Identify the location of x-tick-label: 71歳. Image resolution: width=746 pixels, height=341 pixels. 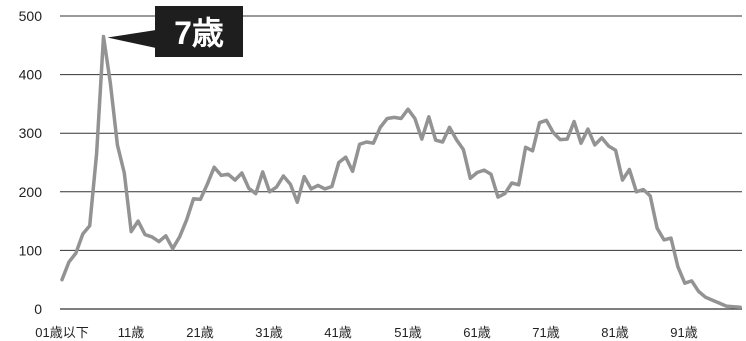
(545, 332).